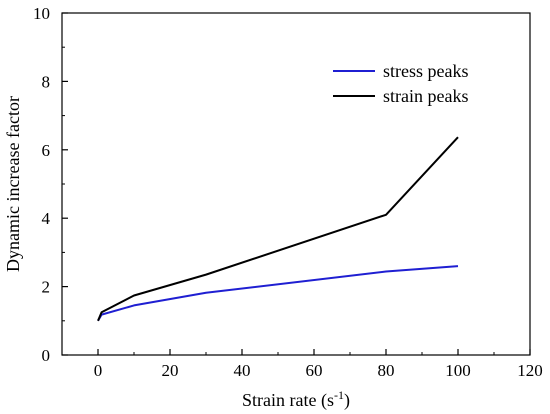 The height and width of the screenshot is (414, 550). Describe the element at coordinates (530, 370) in the screenshot. I see `x-tick-label-6: 120` at that location.